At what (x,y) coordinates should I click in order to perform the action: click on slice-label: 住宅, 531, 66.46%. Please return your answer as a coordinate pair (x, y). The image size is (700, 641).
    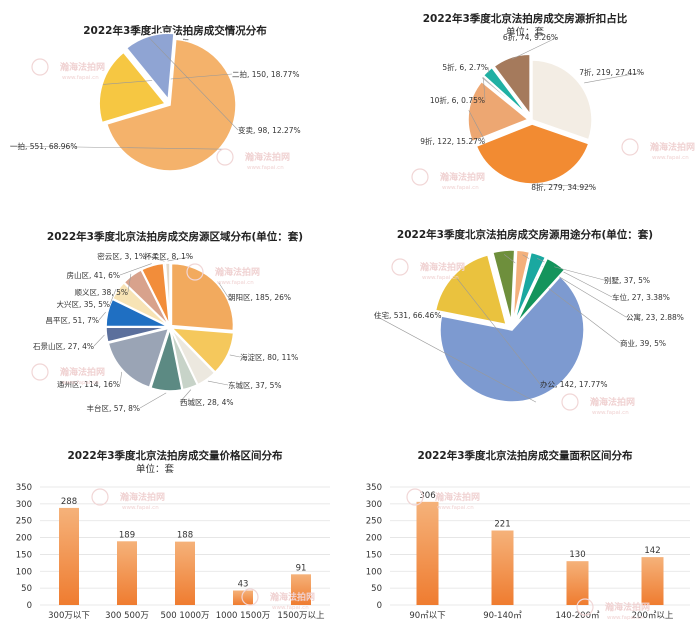
    Looking at the image, I should click on (407, 315).